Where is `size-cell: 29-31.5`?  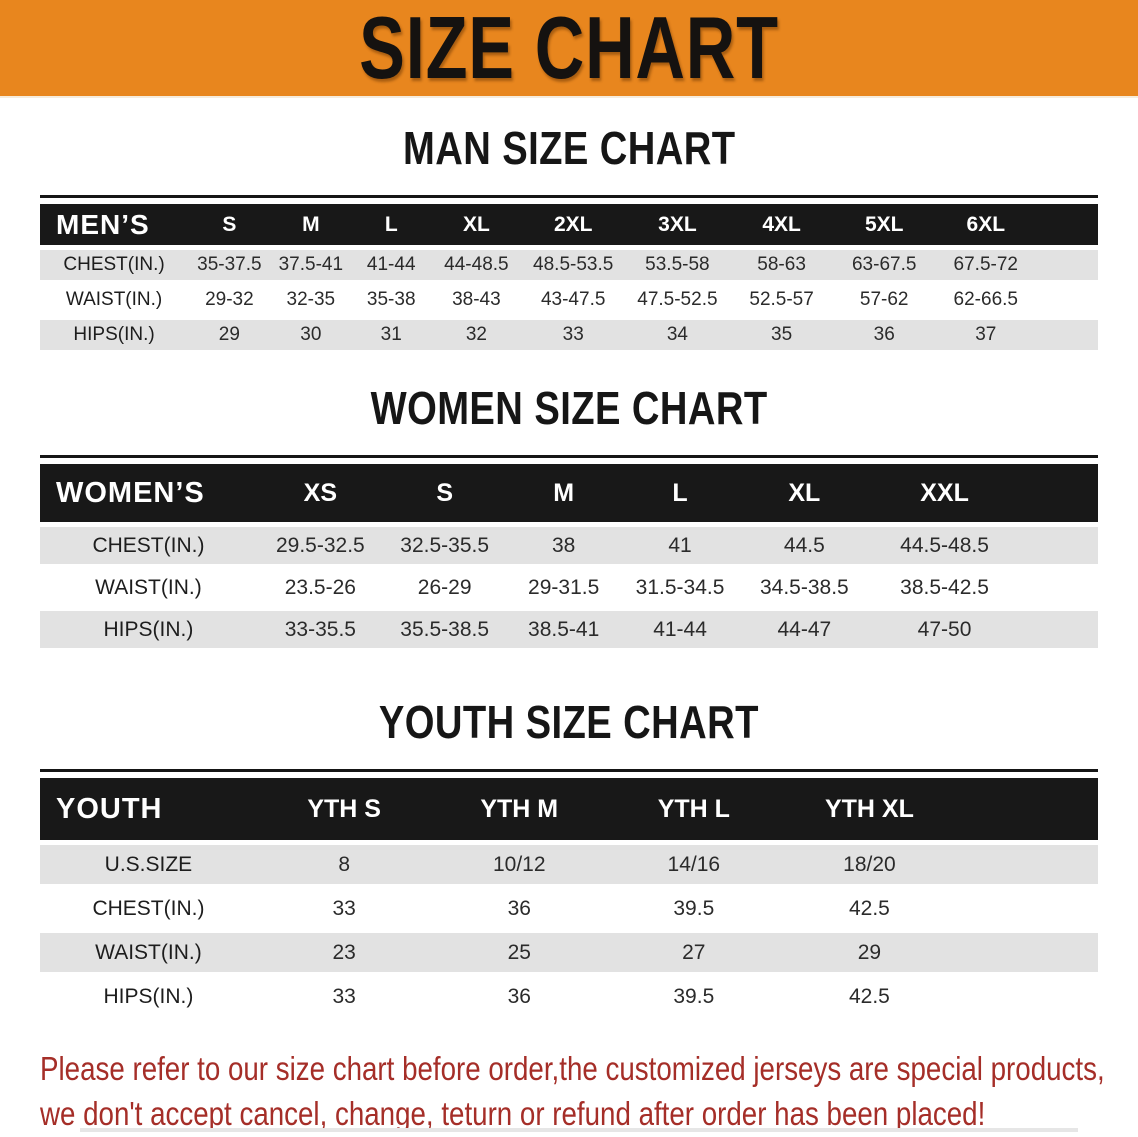 size-cell: 29-31.5 is located at coordinates (563, 587).